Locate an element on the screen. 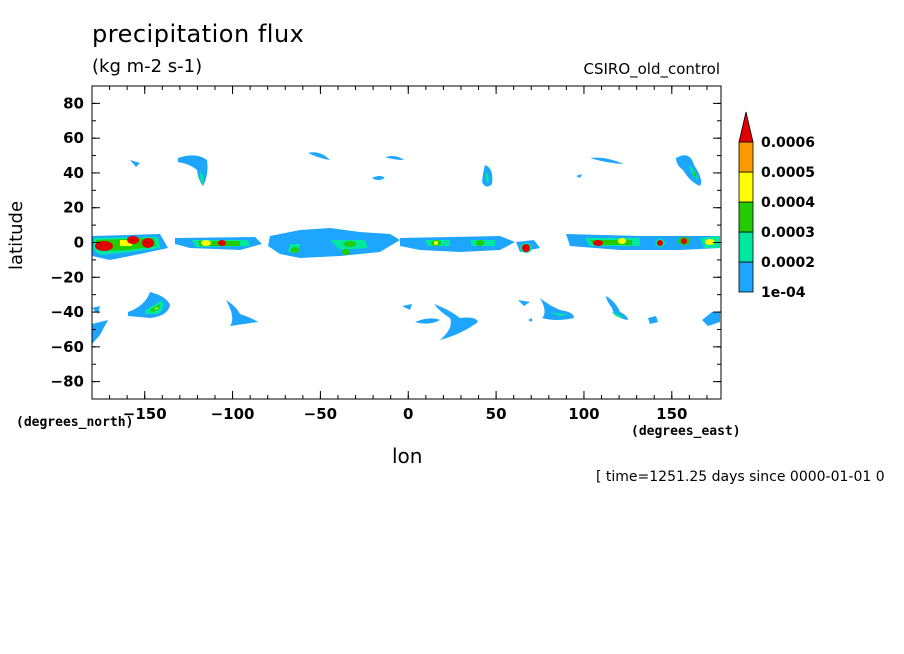 This screenshot has height=654, width=904. chart-units: (kg m-2 s-1) is located at coordinates (147, 66).